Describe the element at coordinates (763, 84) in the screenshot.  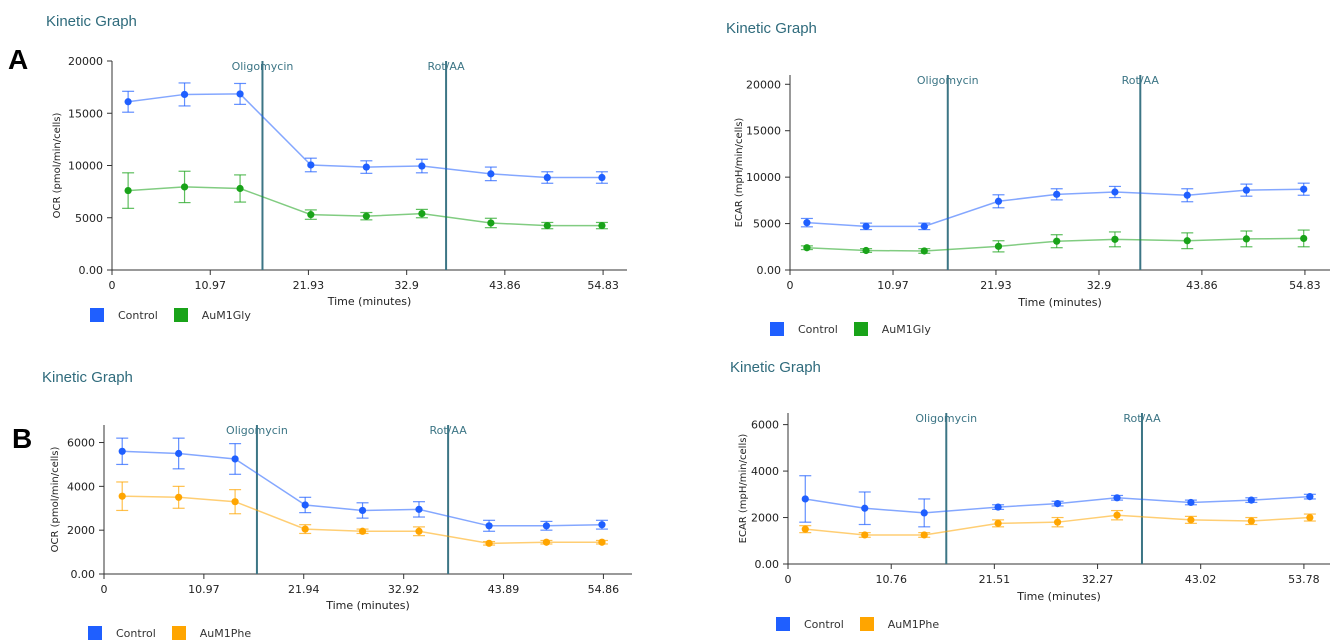
I see `y-tick-label: 20000` at that location.